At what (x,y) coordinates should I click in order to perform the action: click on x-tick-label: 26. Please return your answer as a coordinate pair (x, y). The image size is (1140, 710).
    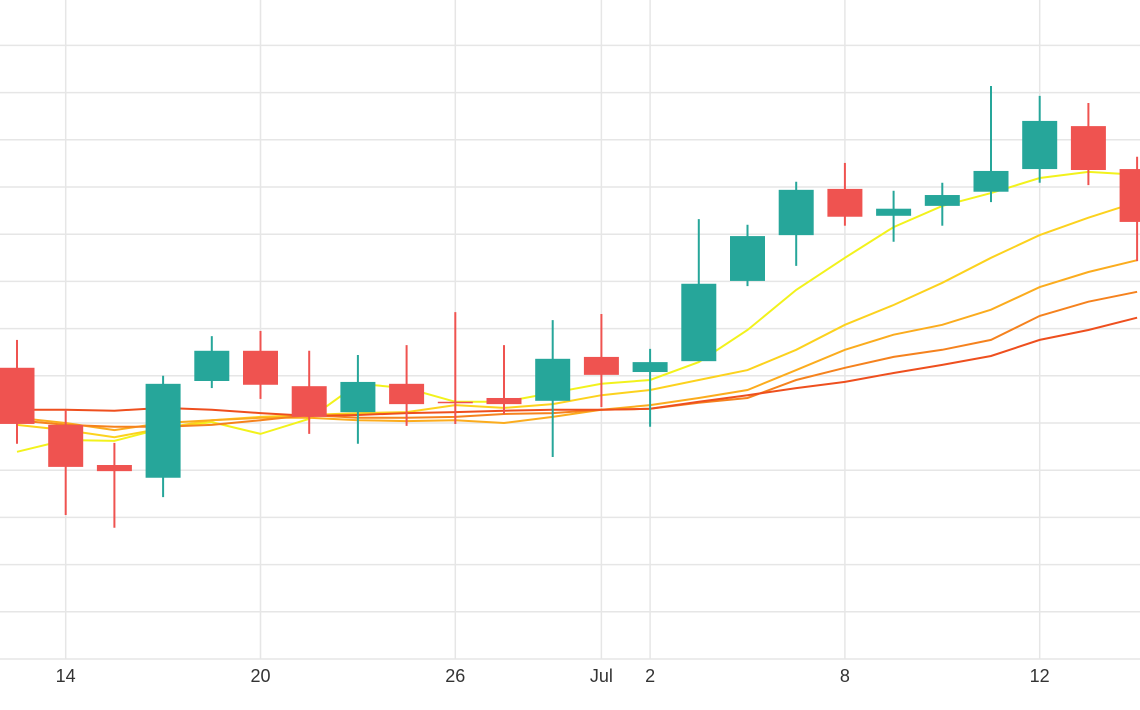
    Looking at the image, I should click on (455, 676).